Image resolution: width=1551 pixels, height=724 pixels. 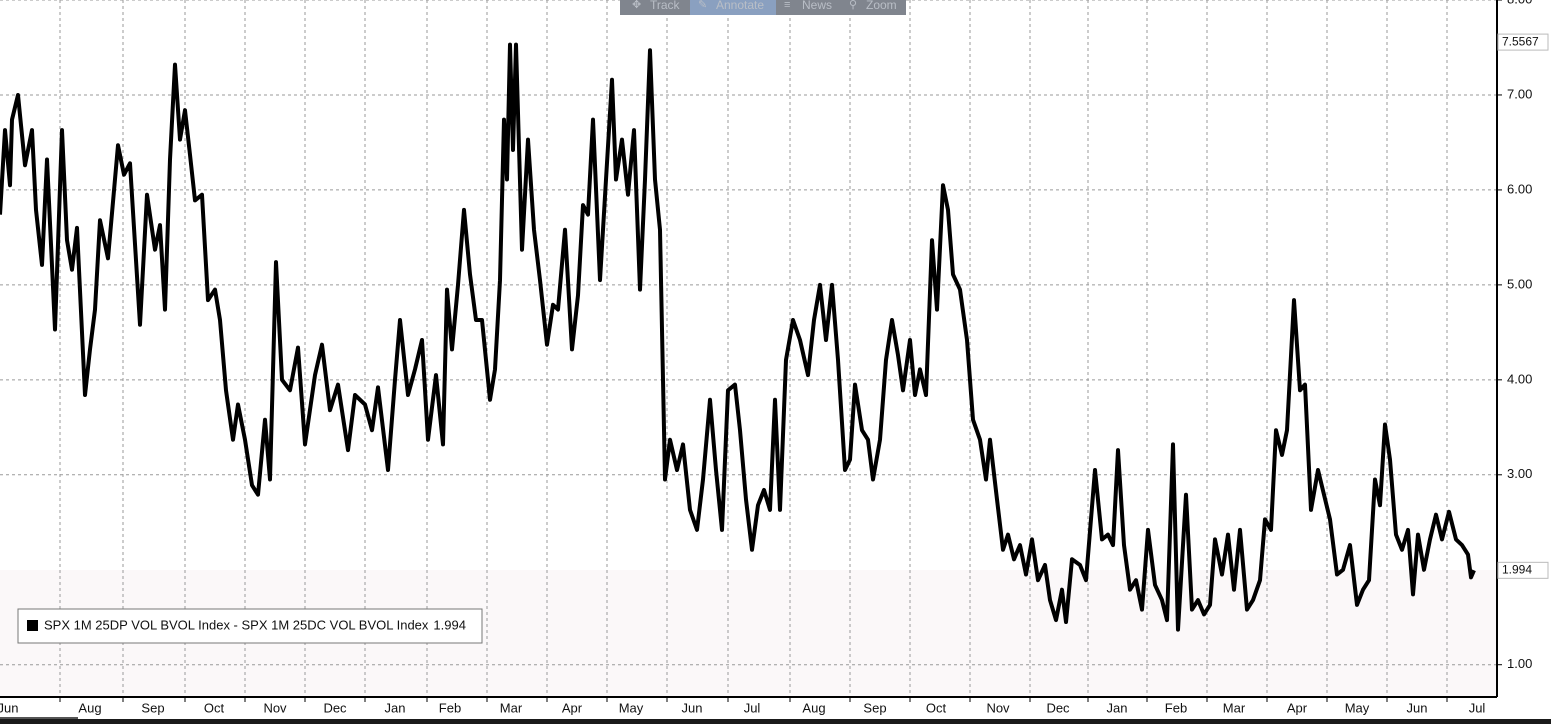 I want to click on legend-swatch, so click(x=32, y=625).